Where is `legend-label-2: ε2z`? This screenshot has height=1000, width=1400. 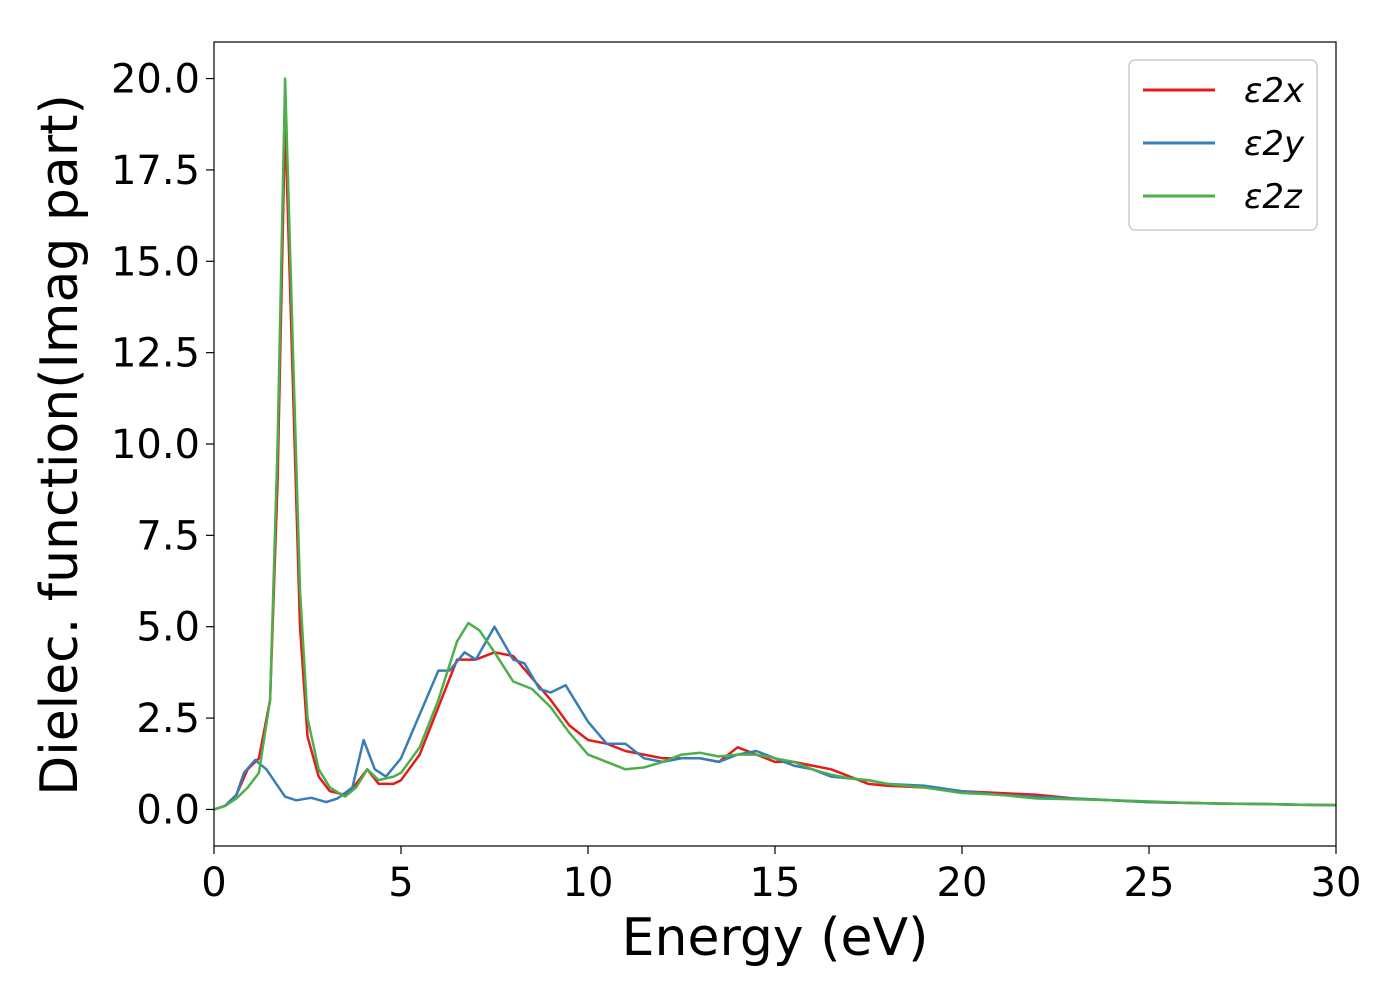
legend-label-2: ε2z is located at coordinates (1273, 197).